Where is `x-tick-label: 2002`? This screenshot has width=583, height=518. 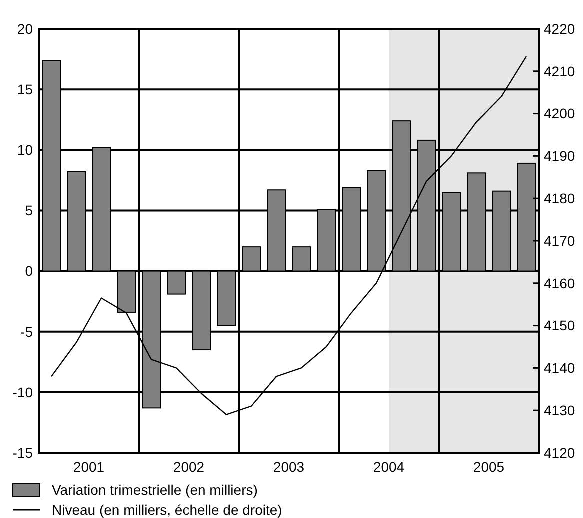 x-tick-label: 2002 is located at coordinates (189, 467).